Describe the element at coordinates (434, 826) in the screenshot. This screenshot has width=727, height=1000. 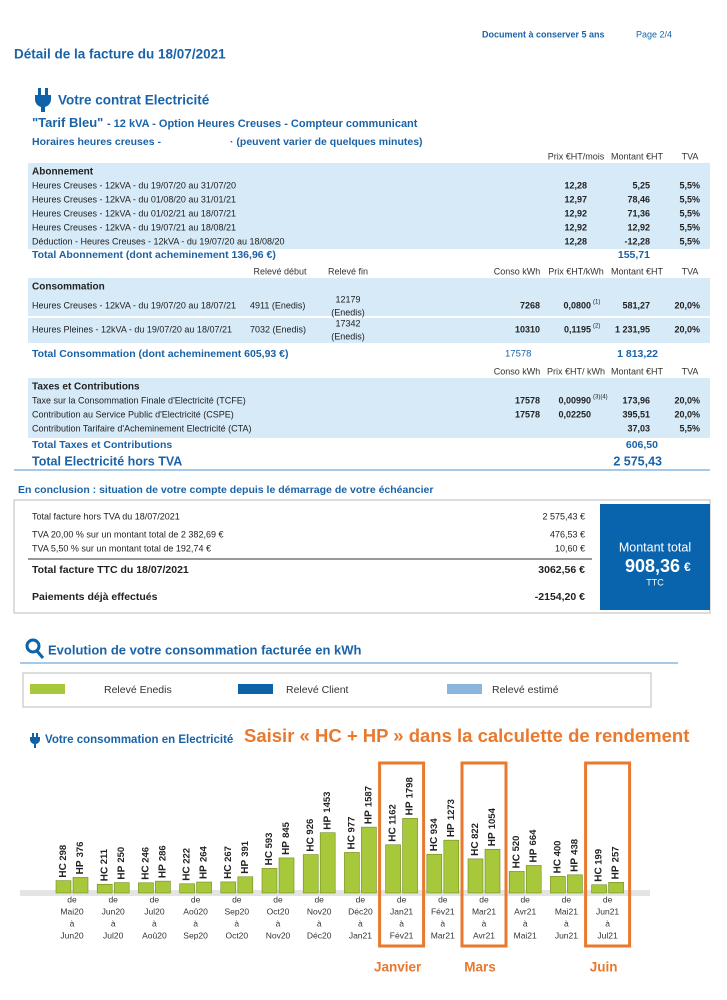
I see `bar-value: 934` at that location.